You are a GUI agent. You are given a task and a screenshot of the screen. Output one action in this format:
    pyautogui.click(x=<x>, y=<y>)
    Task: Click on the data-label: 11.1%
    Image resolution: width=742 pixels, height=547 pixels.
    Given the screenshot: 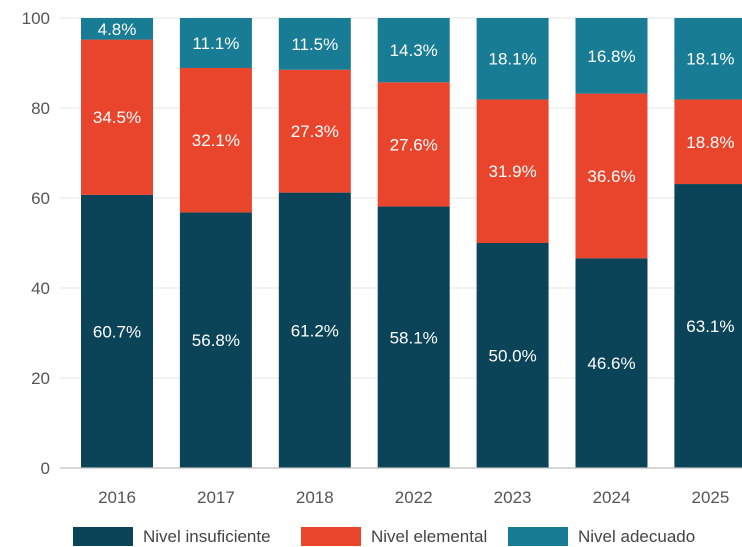 What is the action you would take?
    pyautogui.click(x=215, y=43)
    